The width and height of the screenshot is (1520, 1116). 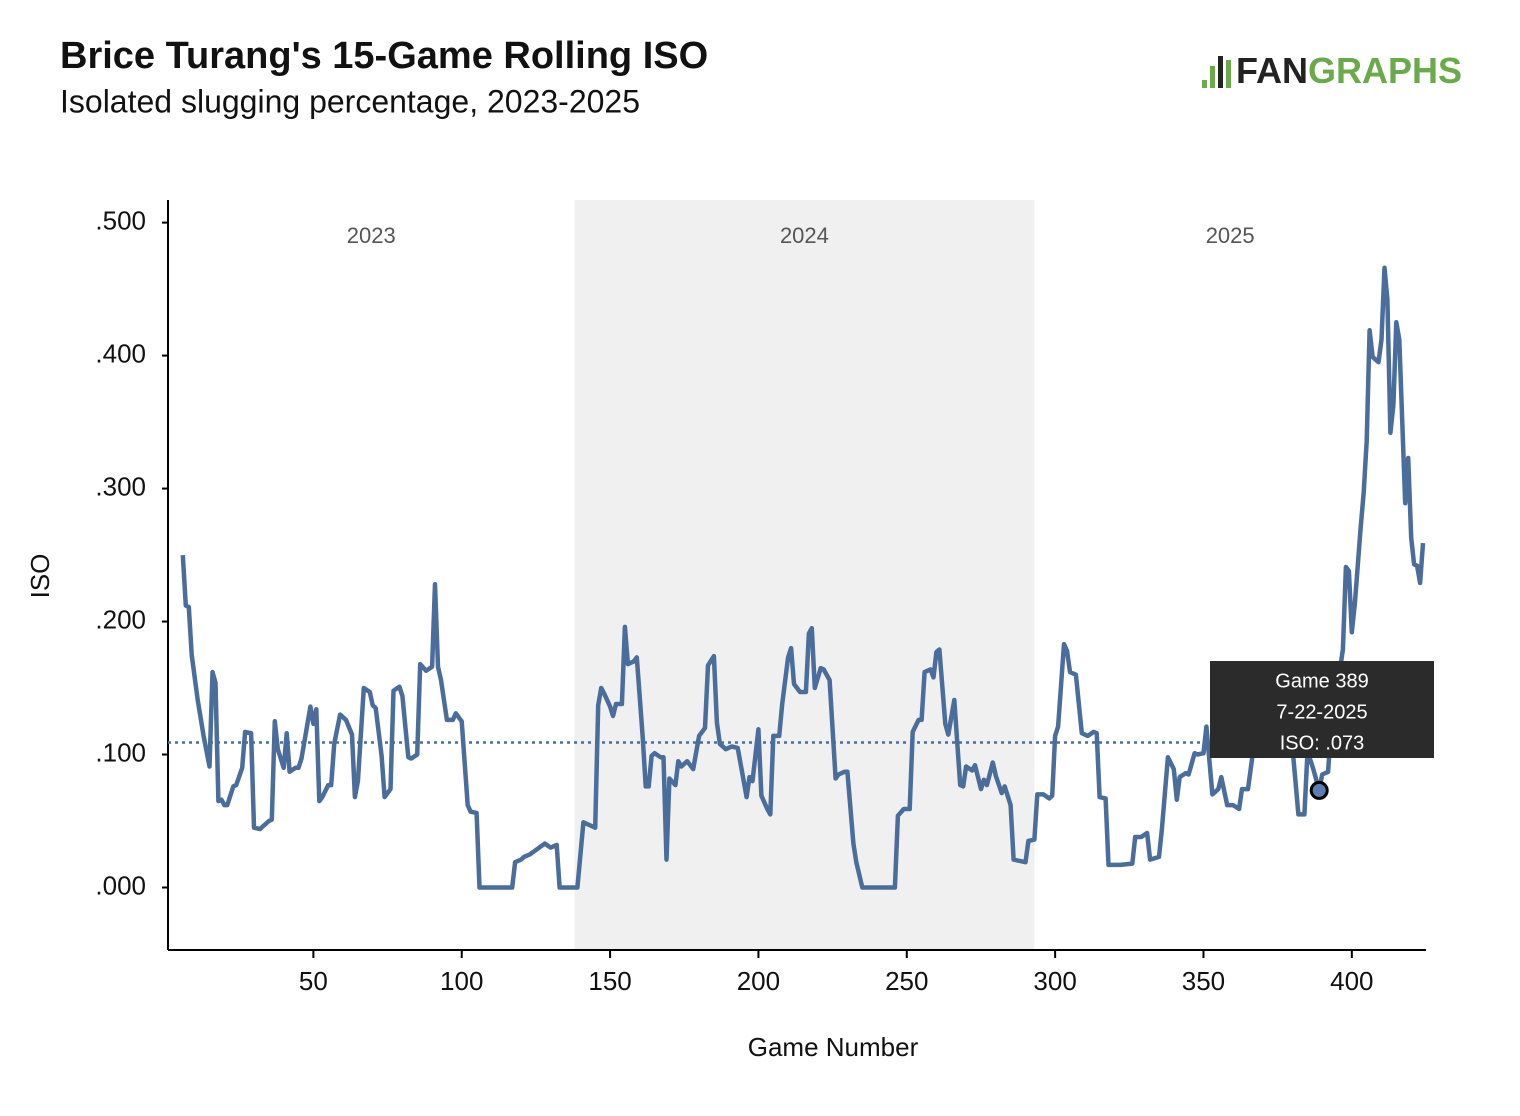 I want to click on chart-title: Brice Turang's 15-Game Rolling ISO, so click(x=384, y=56).